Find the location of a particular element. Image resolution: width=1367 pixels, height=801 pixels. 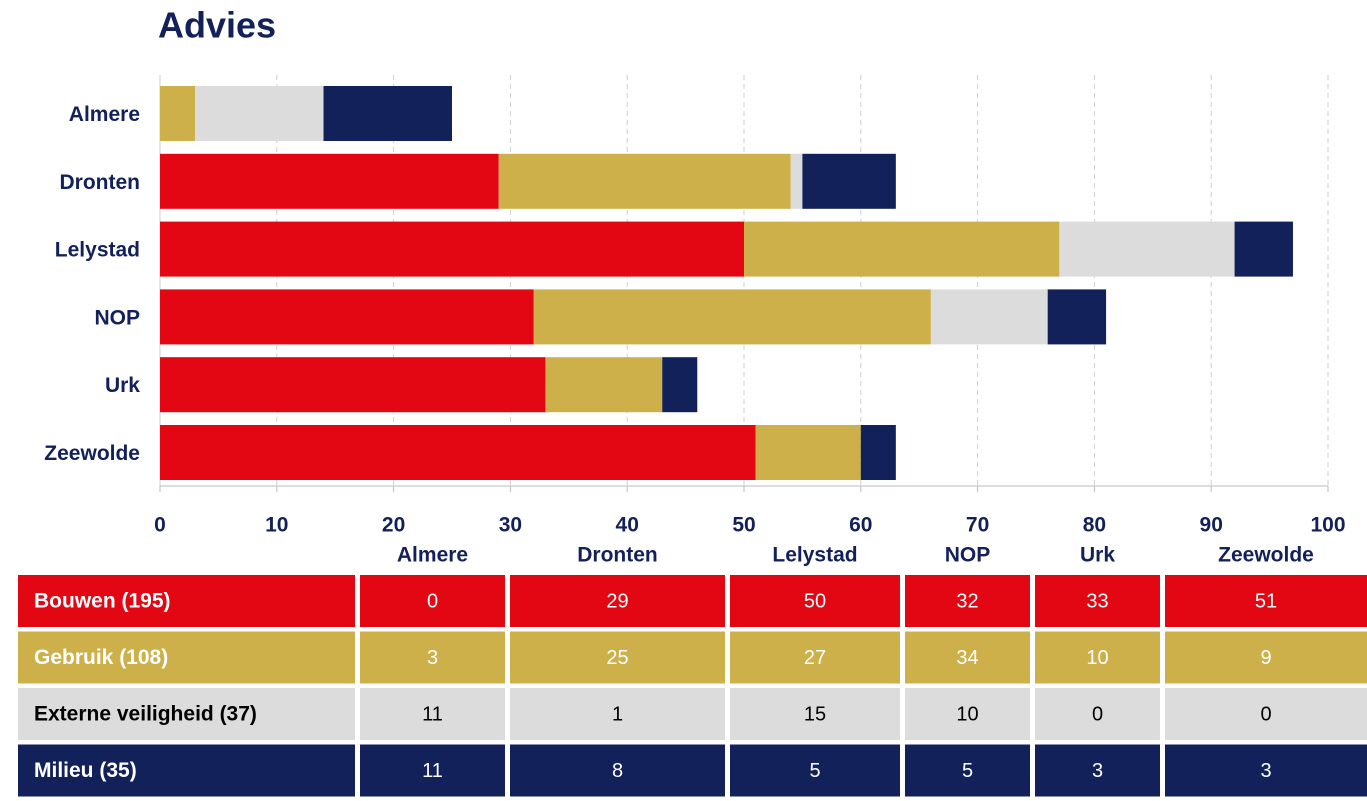

table-cell: 33 is located at coordinates (1097, 601).